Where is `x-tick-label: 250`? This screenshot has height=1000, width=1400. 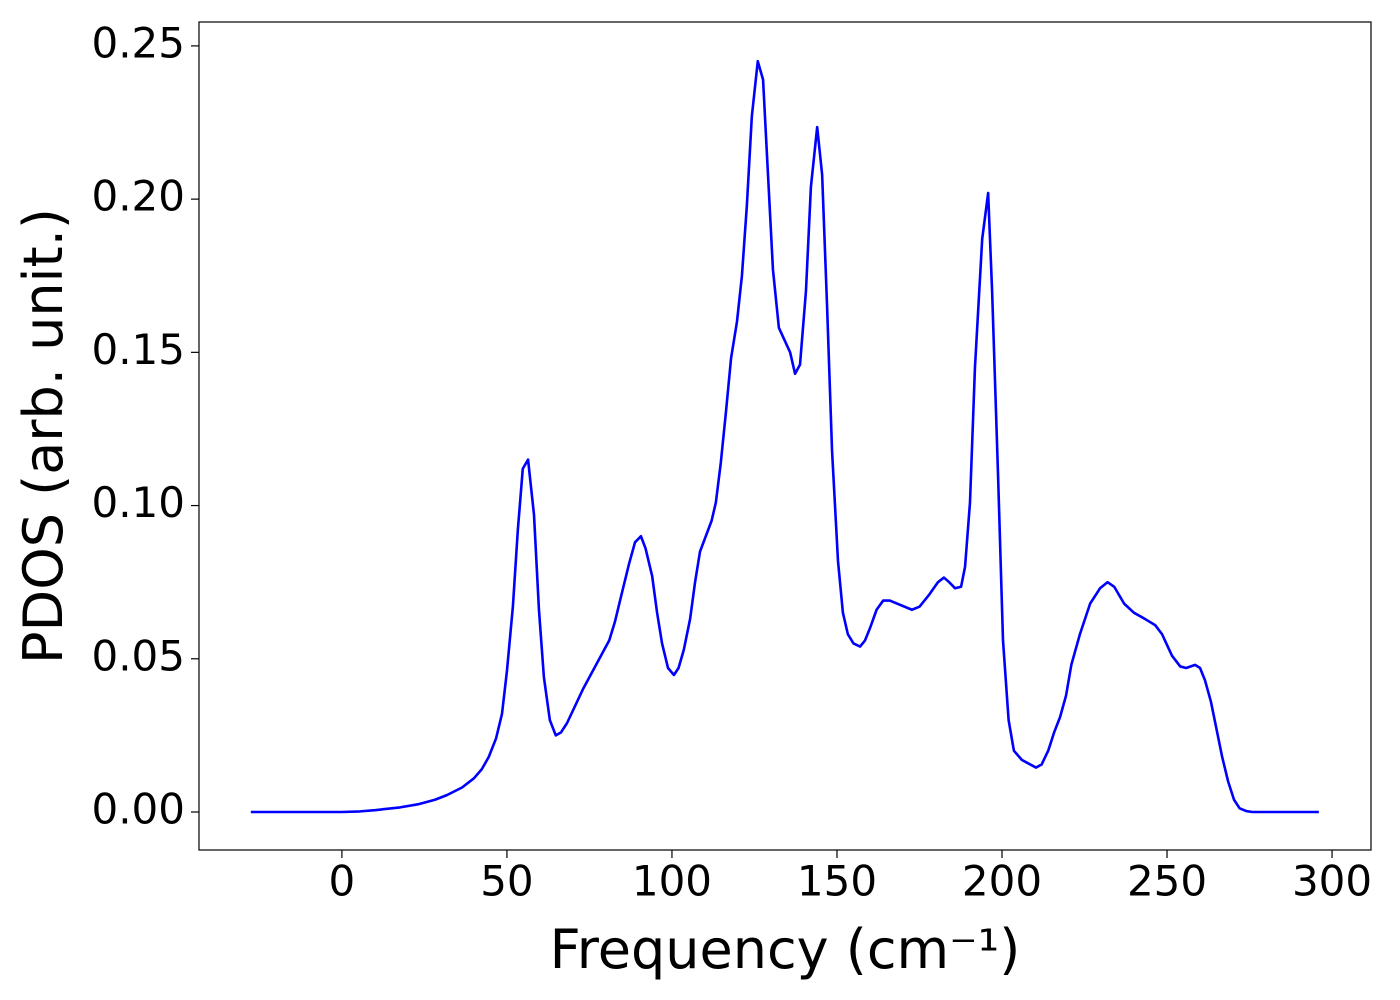
x-tick-label: 250 is located at coordinates (1167, 881).